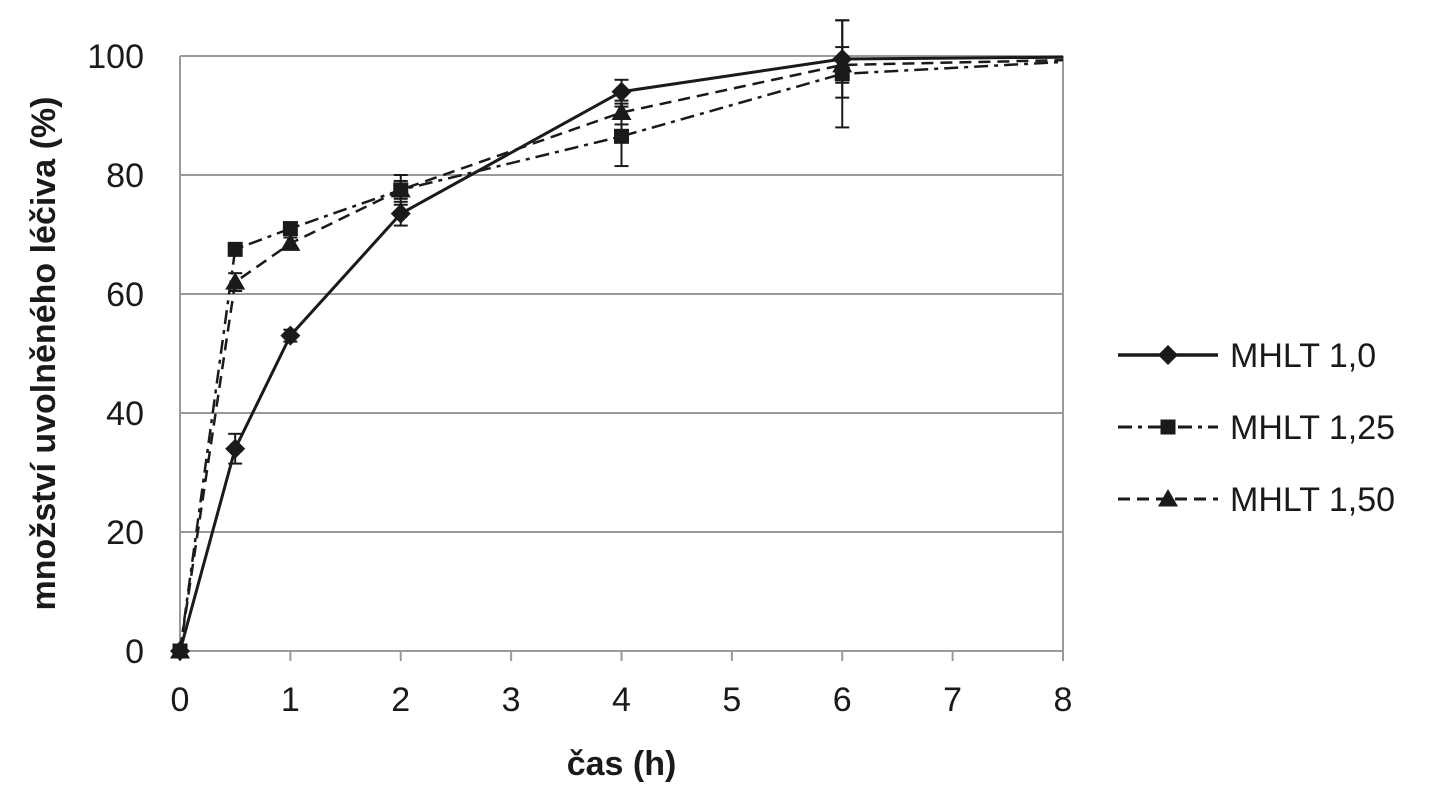  What do you see at coordinates (134, 652) in the screenshot?
I see `y-tick-label: 0` at bounding box center [134, 652].